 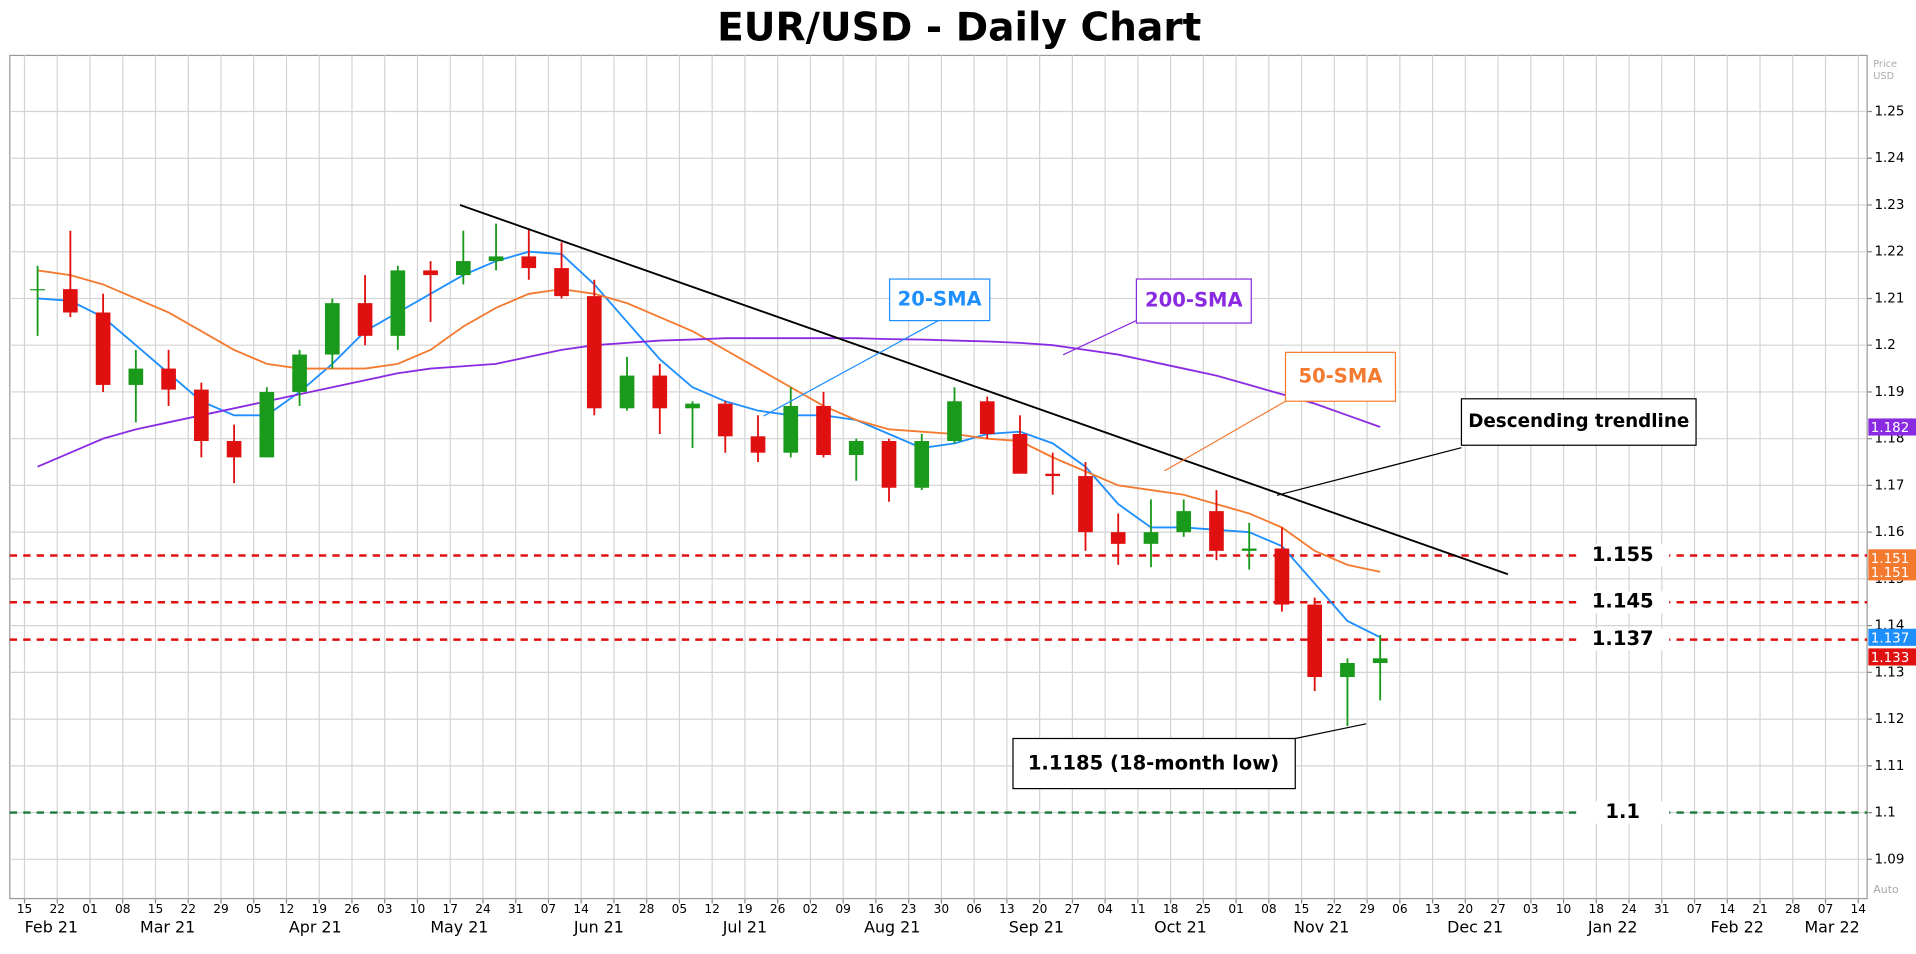 I want to click on month-label: Jul 21, so click(x=744, y=926).